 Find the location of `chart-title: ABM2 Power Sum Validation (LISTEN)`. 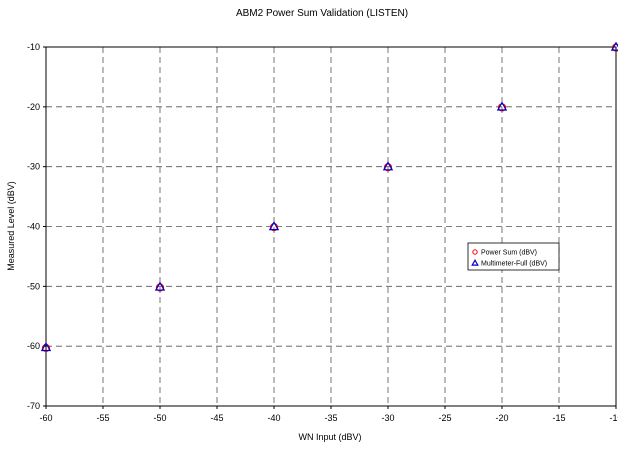

chart-title: ABM2 Power Sum Validation (LISTEN) is located at coordinates (322, 13).